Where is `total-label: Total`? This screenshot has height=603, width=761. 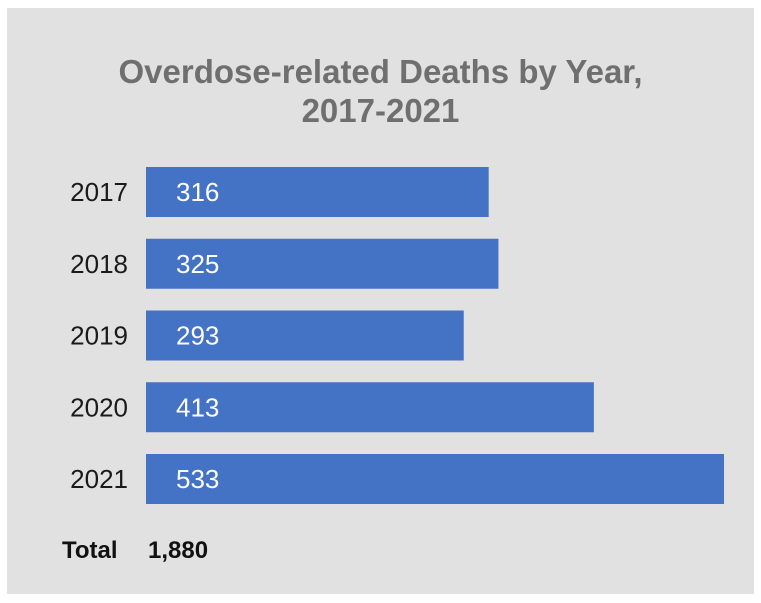 total-label: Total is located at coordinates (90, 550).